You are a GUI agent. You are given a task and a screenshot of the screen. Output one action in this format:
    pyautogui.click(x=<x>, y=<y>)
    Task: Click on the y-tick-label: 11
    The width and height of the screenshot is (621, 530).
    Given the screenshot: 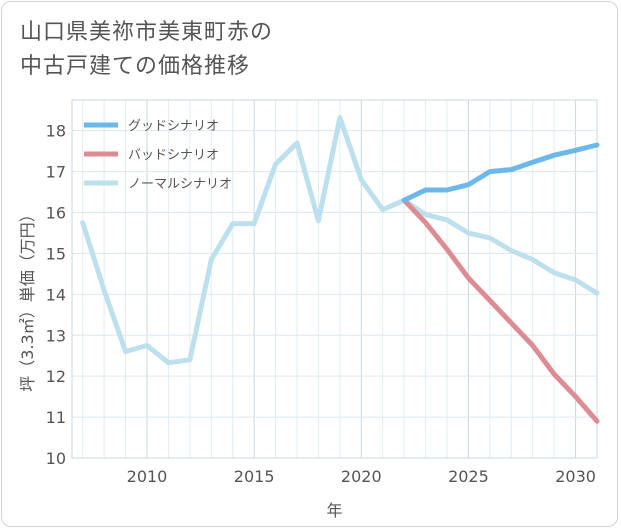 What is the action you would take?
    pyautogui.click(x=56, y=417)
    